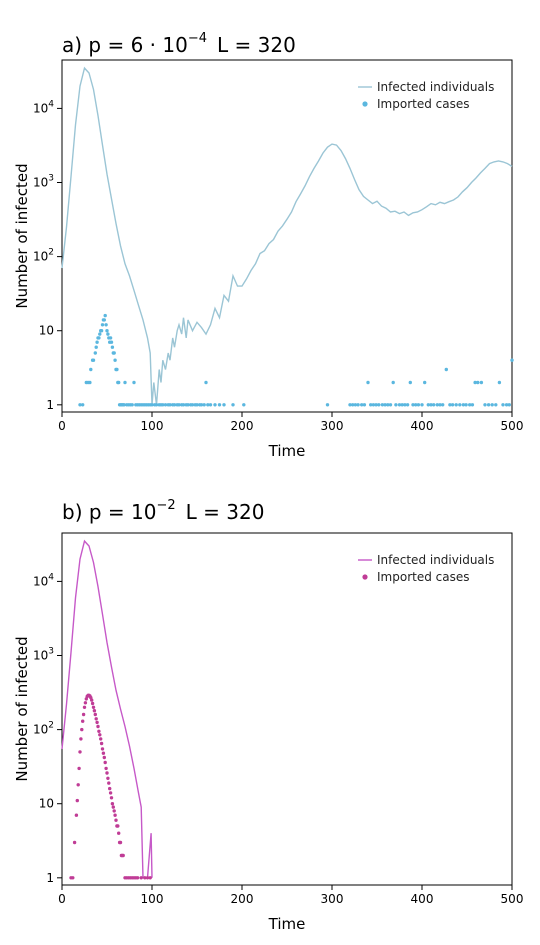 This screenshot has height=945, width=540. Describe the element at coordinates (256, 45) in the screenshot. I see `panel-a-title-suffix: L = 320` at that location.